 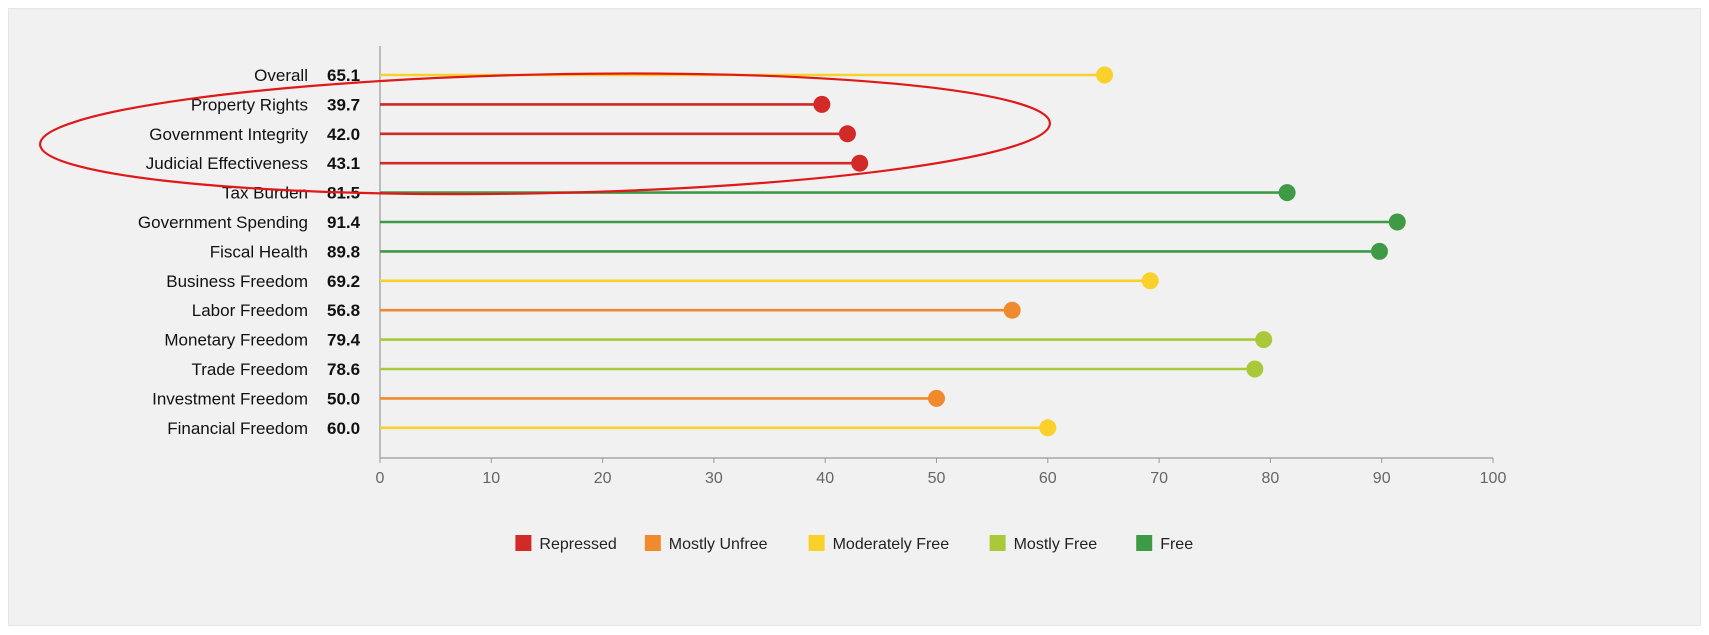 What do you see at coordinates (825, 478) in the screenshot?
I see `x-tick-label: 40` at bounding box center [825, 478].